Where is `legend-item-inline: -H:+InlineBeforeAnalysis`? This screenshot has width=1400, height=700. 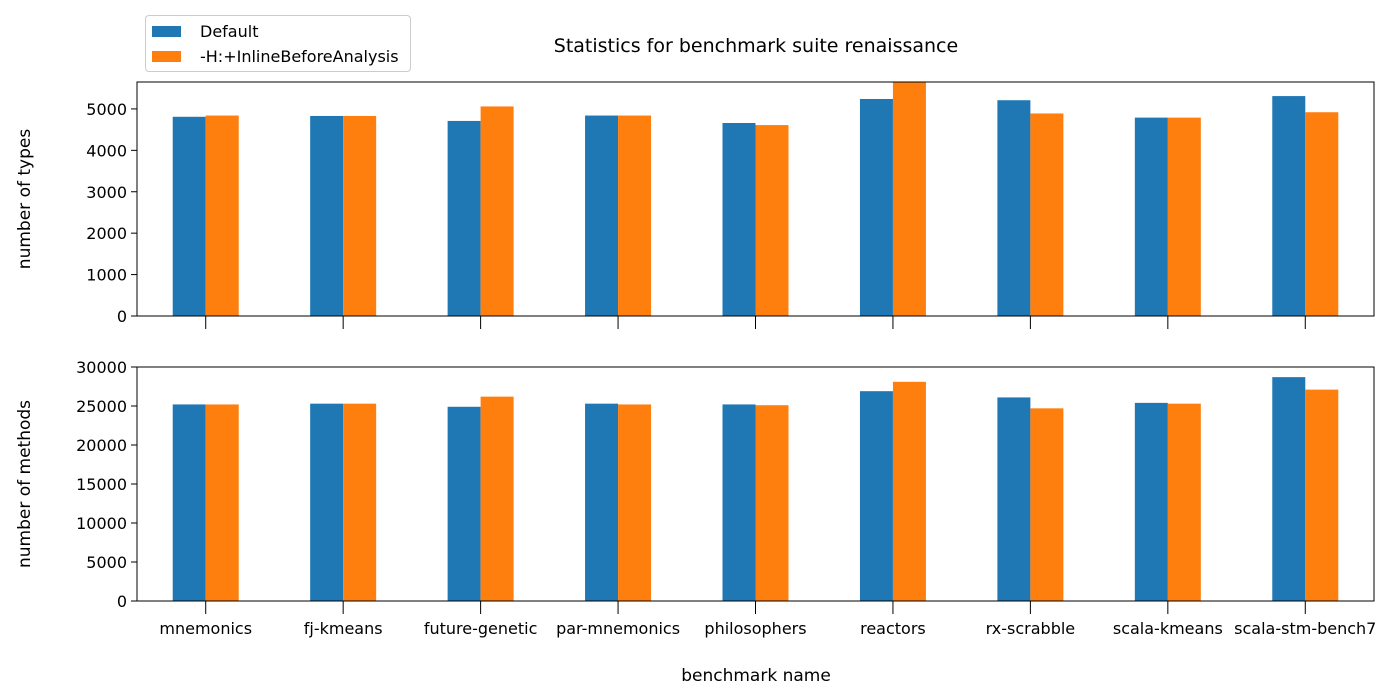
legend-item-inline: -H:+InlineBeforeAnalysis is located at coordinates (275, 56).